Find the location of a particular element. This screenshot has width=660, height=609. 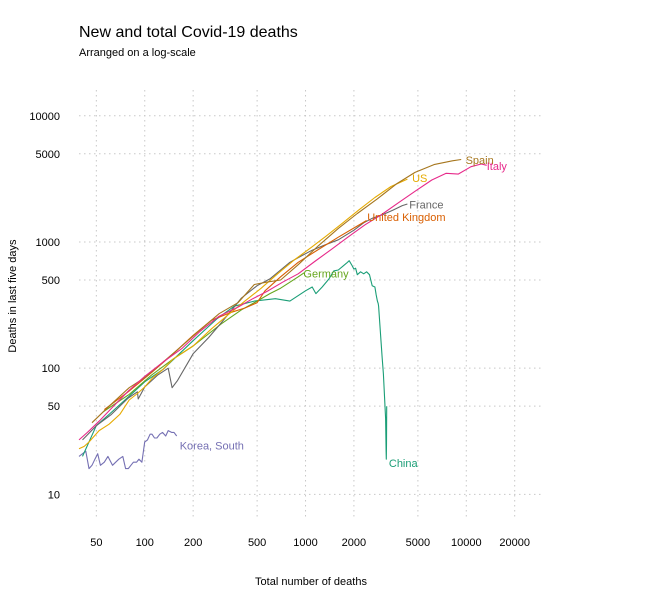

x-tick-label: 200 is located at coordinates (193, 543).